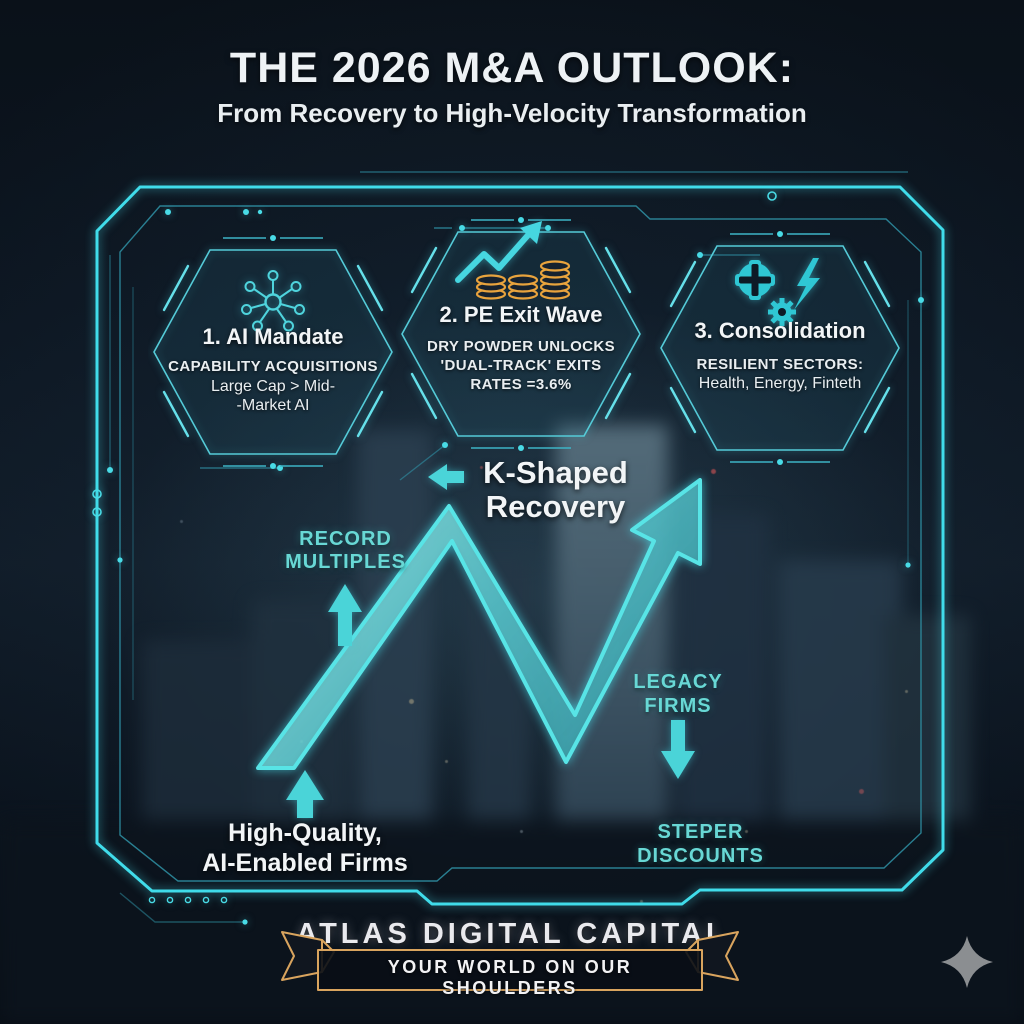 The height and width of the screenshot is (1024, 1024). Describe the element at coordinates (512, 934) in the screenshot. I see `brand-name: ATLAS DIGITAL CAPITAL` at that location.